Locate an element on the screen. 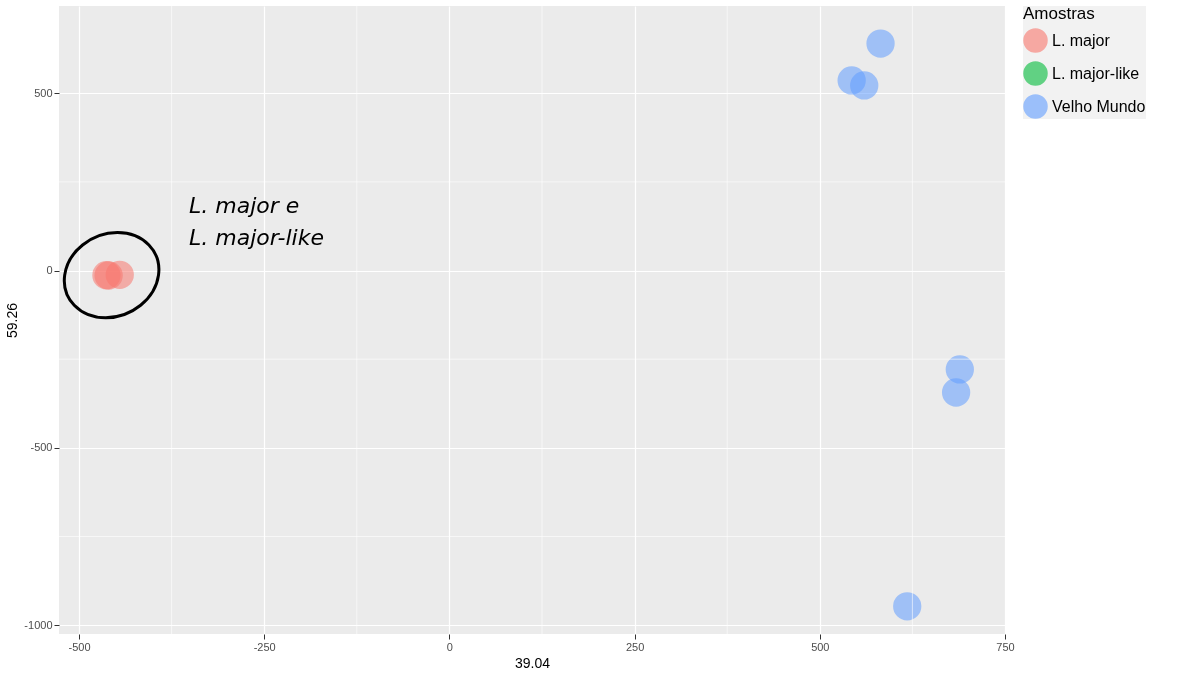  y-tick-label: 500 is located at coordinates (43, 92).